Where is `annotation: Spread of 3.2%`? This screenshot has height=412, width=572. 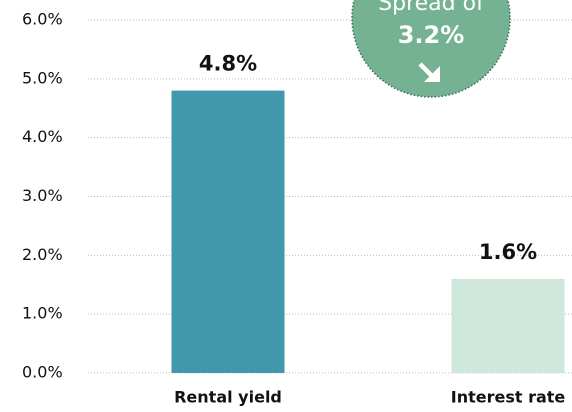
annotation: Spread of 3.2% is located at coordinates (431, 49).